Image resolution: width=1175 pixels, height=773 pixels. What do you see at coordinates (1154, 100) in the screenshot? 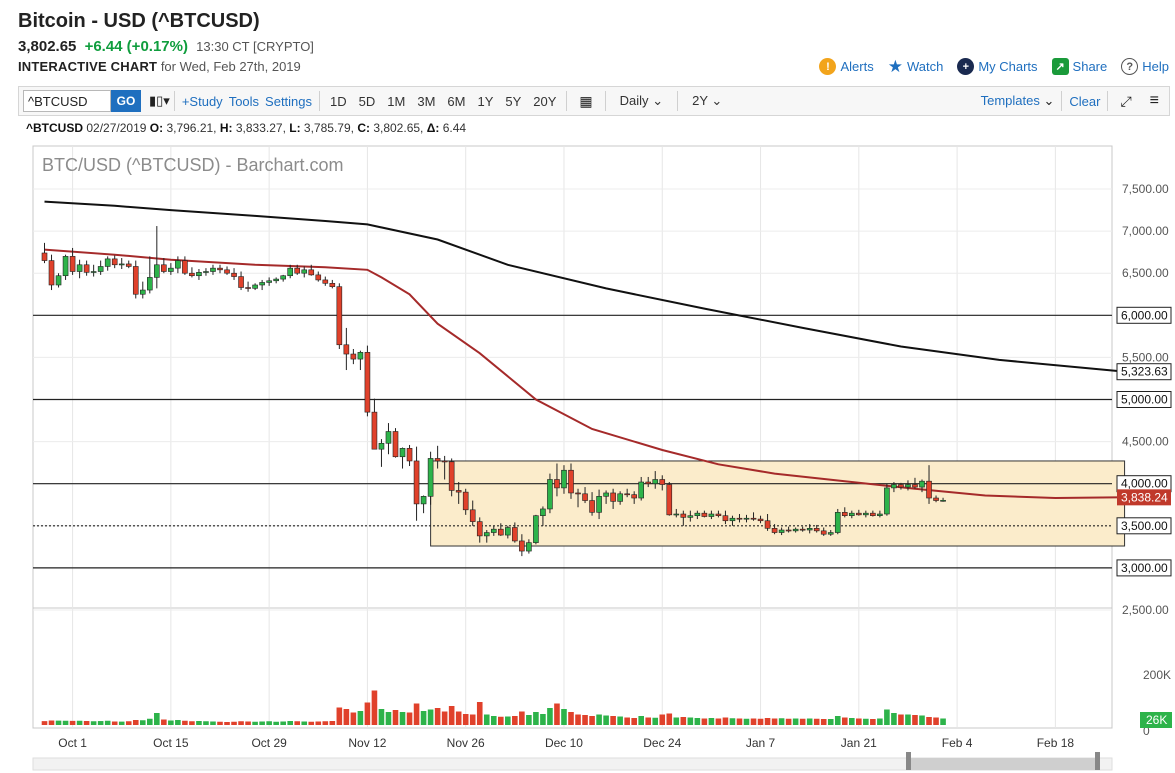
I see `menu-icon: ≡` at bounding box center [1154, 100].